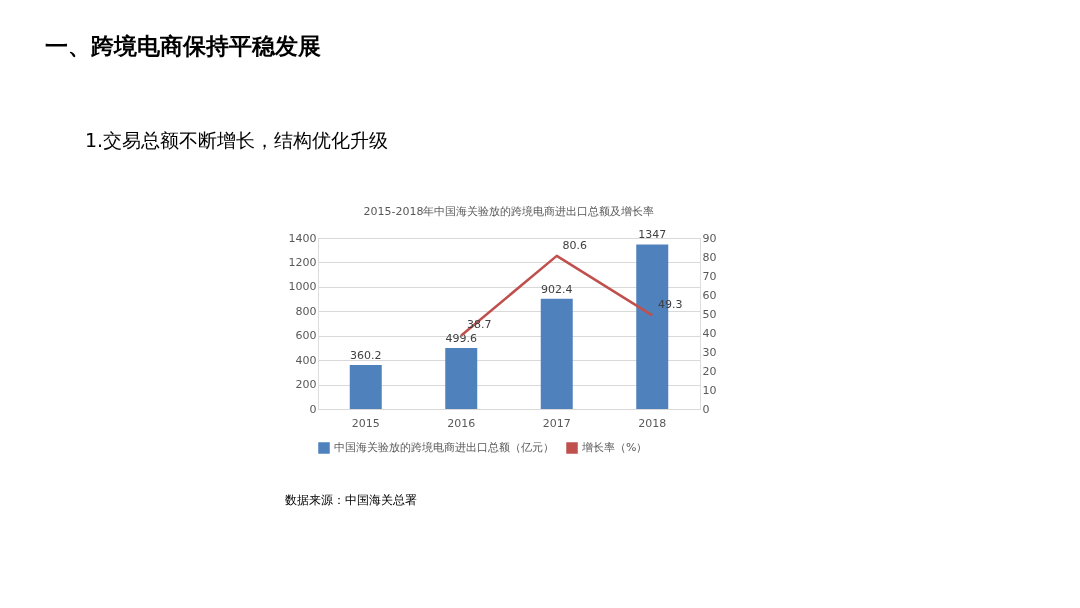 This screenshot has width=1080, height=608. What do you see at coordinates (556, 423) in the screenshot?
I see `x-tick-label: 2017` at bounding box center [556, 423].